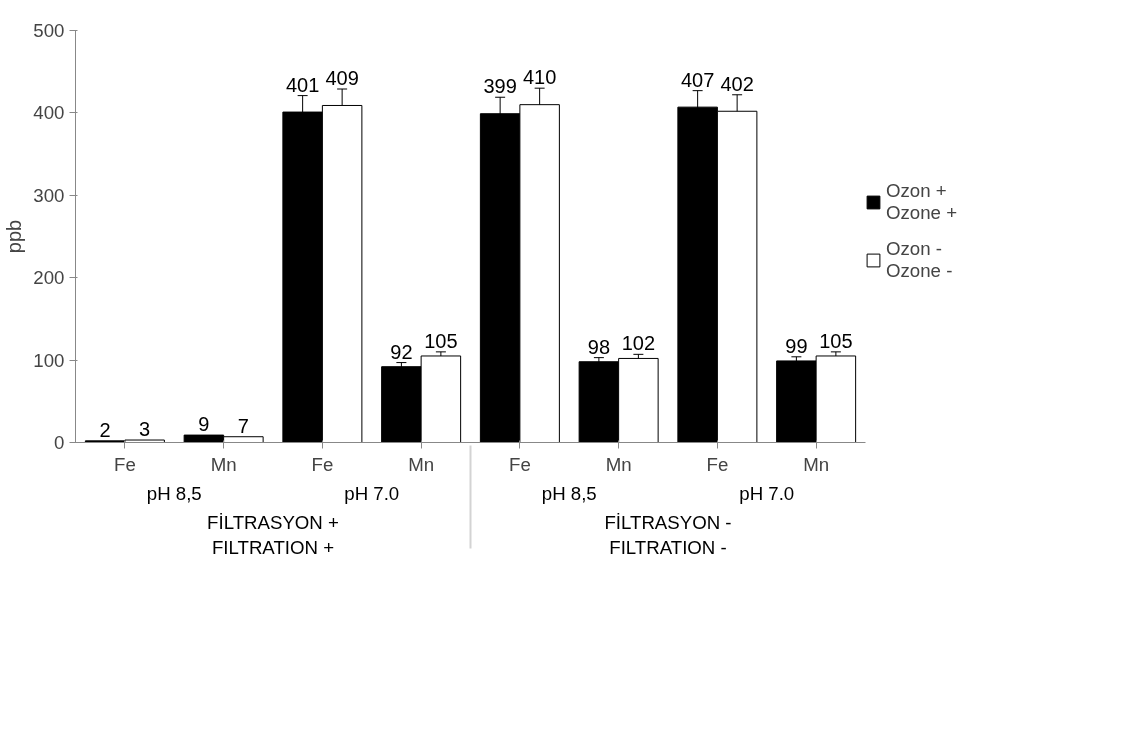 The image size is (1145, 747). What do you see at coordinates (49, 360) in the screenshot?
I see `y-tick-label: 100` at bounding box center [49, 360].